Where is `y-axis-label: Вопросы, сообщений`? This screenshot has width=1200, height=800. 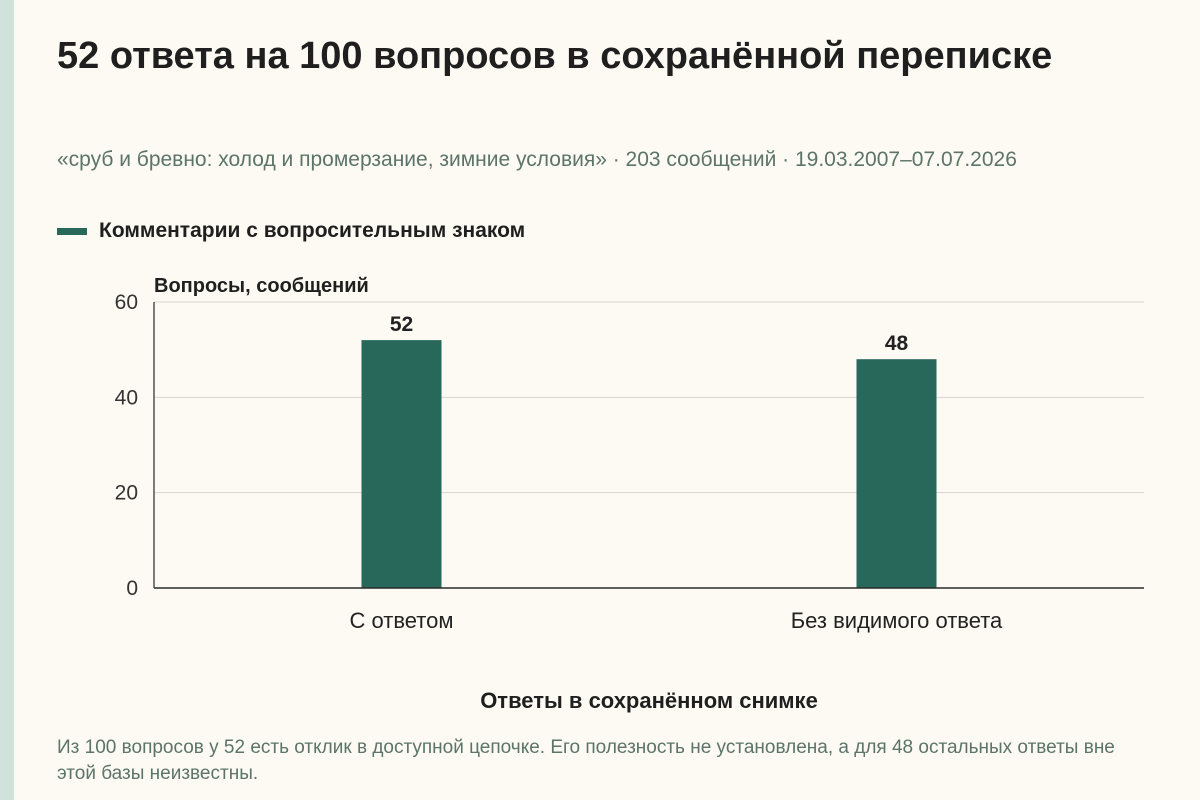
y-axis-label: Вопросы, сообщений is located at coordinates (261, 286).